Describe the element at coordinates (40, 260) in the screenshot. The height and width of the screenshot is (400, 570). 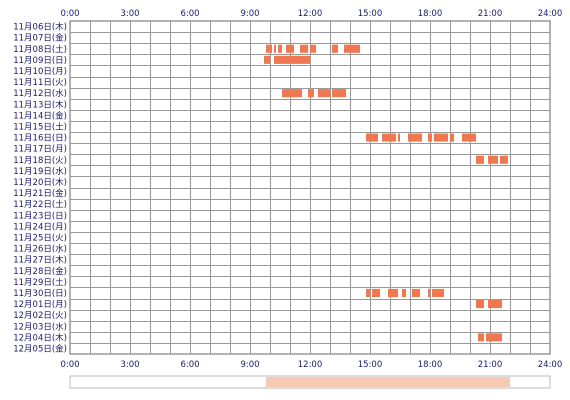
I see `row-label: 11月27日(木)` at that location.